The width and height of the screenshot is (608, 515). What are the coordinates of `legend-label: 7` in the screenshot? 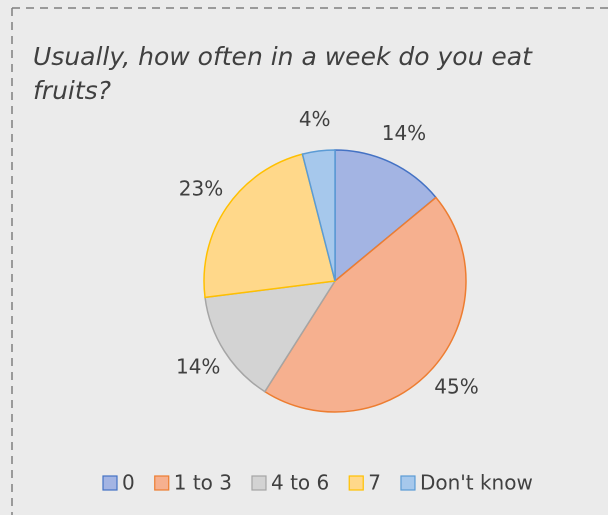 It's located at (374, 483).